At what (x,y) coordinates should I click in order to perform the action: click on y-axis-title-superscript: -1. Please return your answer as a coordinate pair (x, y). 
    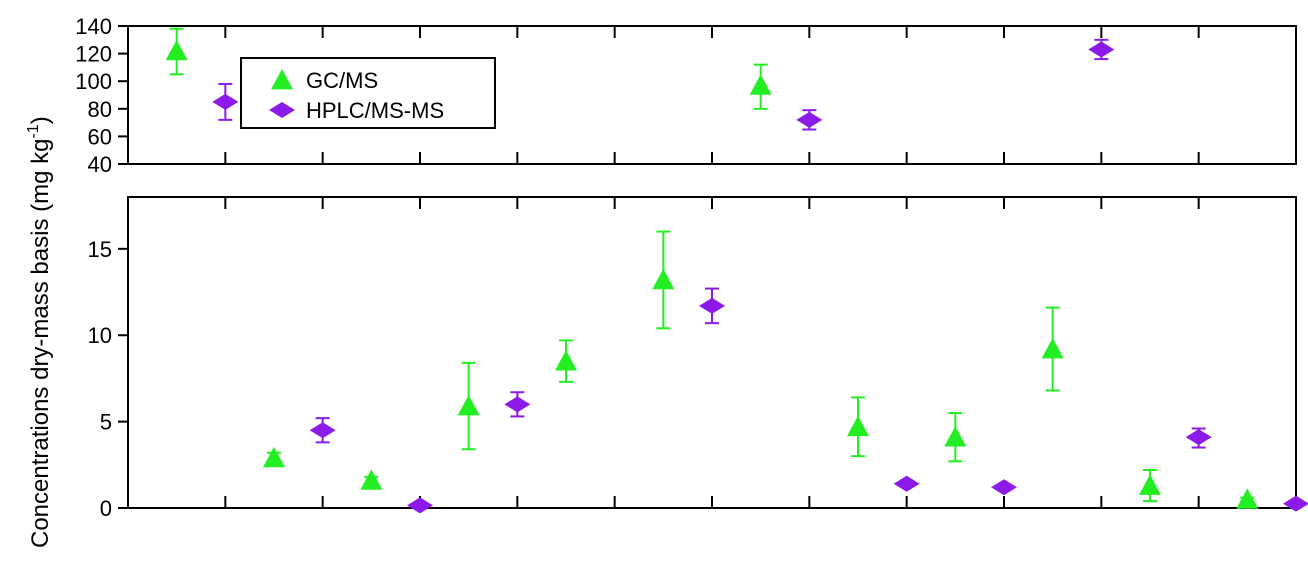
    Looking at the image, I should click on (33, 131).